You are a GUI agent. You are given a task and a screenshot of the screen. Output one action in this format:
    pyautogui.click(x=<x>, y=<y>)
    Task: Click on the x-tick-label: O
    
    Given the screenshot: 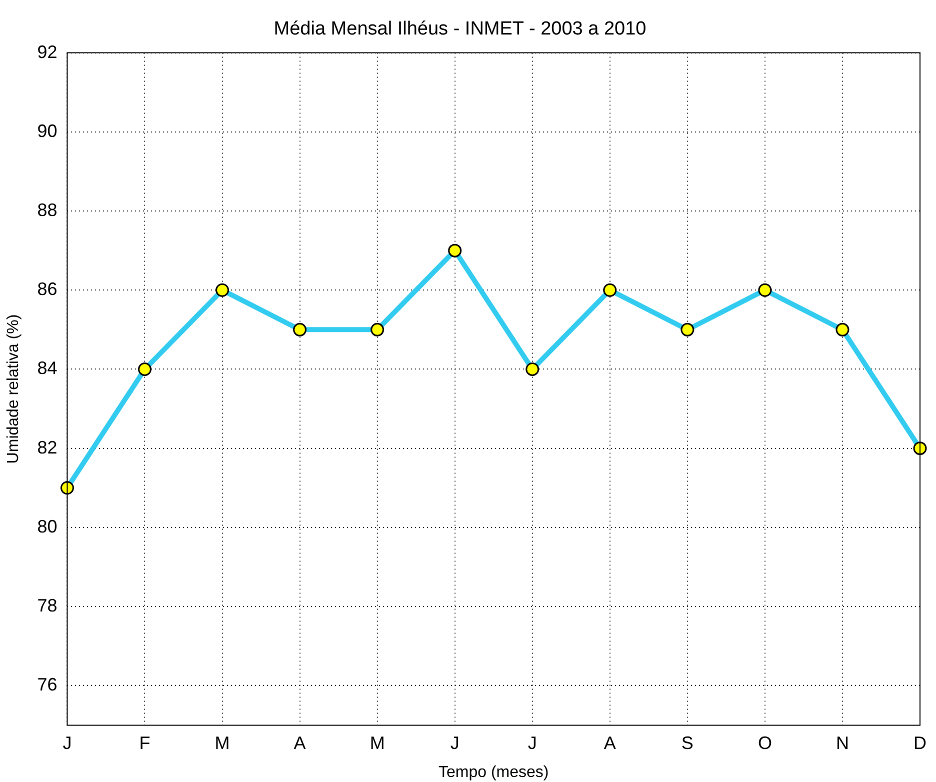 What is the action you would take?
    pyautogui.click(x=765, y=742)
    